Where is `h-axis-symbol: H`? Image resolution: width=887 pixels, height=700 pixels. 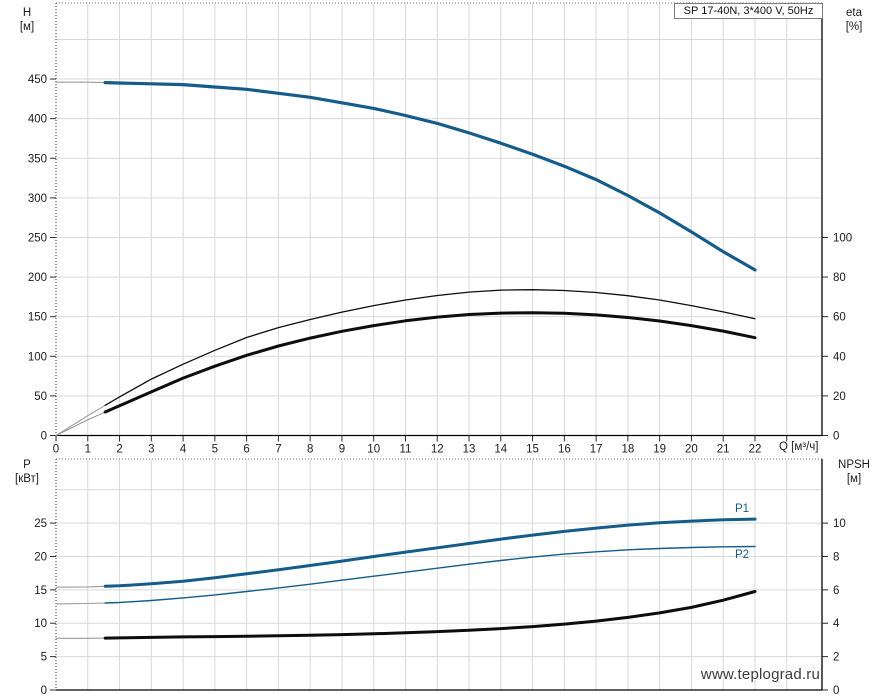
h-axis-symbol: H is located at coordinates (27, 13).